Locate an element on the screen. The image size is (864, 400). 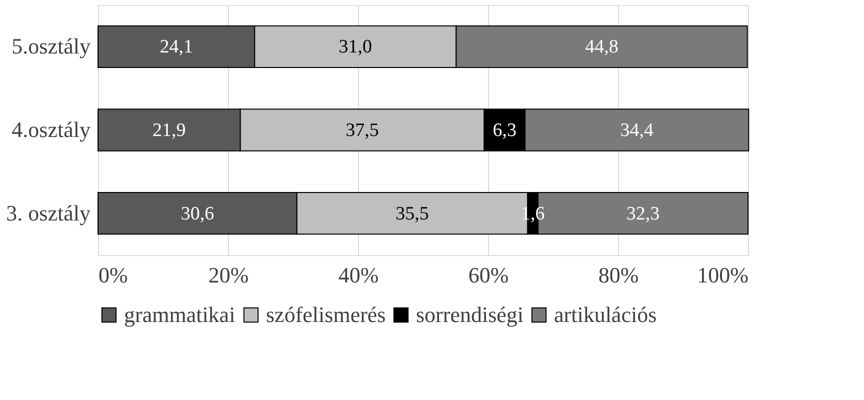
x-tick-label: 0% is located at coordinates (113, 275).